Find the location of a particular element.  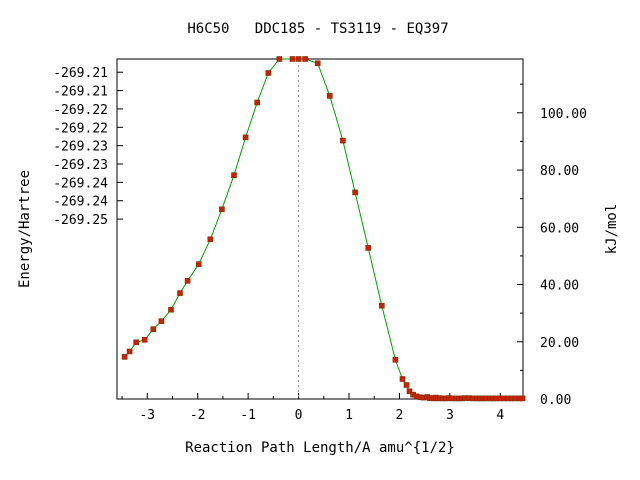

y2-tick-label: 40.00 is located at coordinates (559, 286).